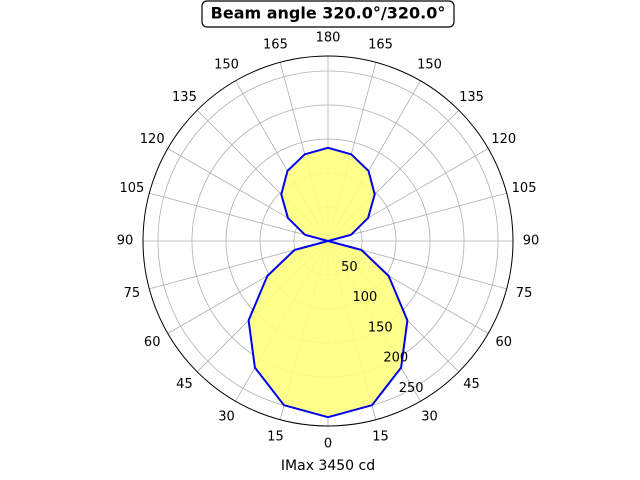 This screenshot has width=640, height=480. What do you see at coordinates (328, 444) in the screenshot?
I see `theta-tick-label: 0` at bounding box center [328, 444].